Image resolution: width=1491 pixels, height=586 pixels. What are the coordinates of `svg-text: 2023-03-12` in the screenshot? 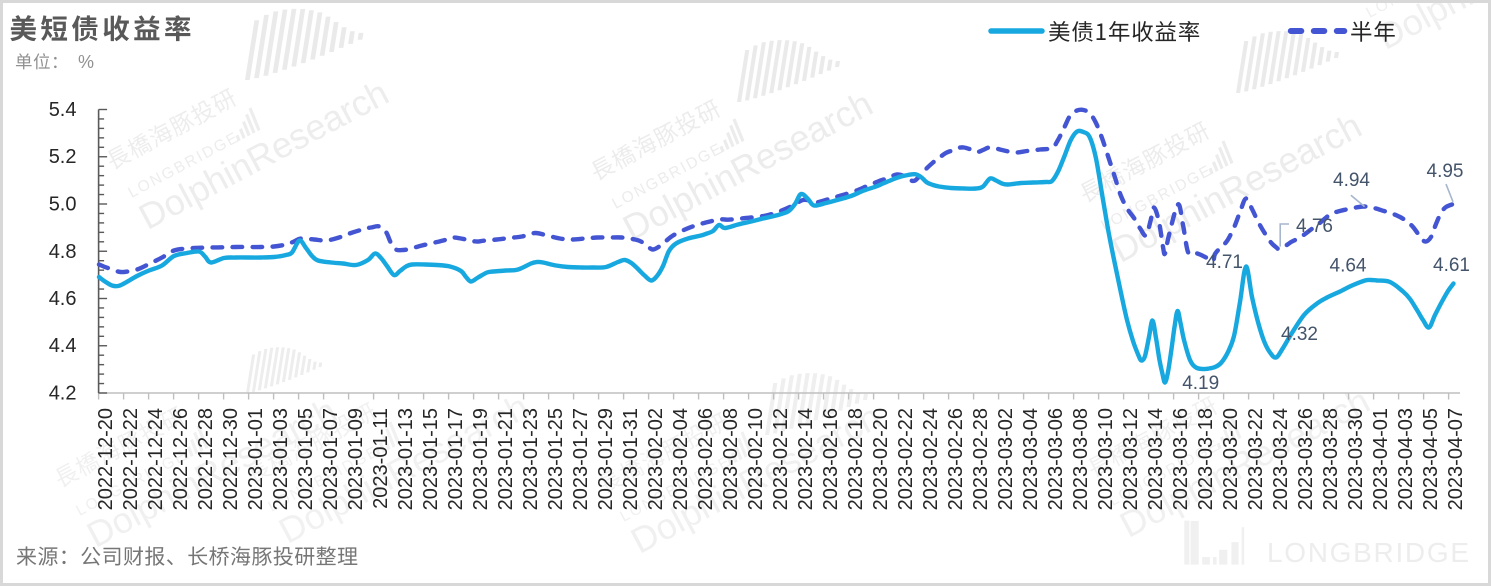 It's located at (1131, 459).